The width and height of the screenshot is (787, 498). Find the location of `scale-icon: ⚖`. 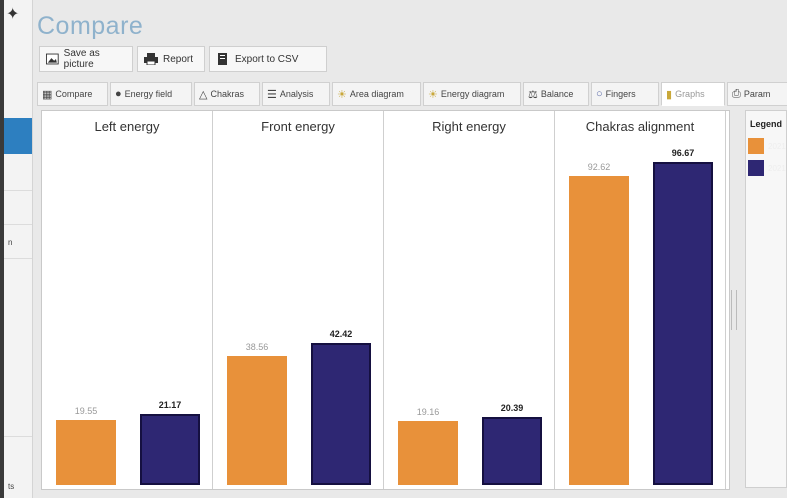

scale-icon: ⚖ is located at coordinates (533, 94).